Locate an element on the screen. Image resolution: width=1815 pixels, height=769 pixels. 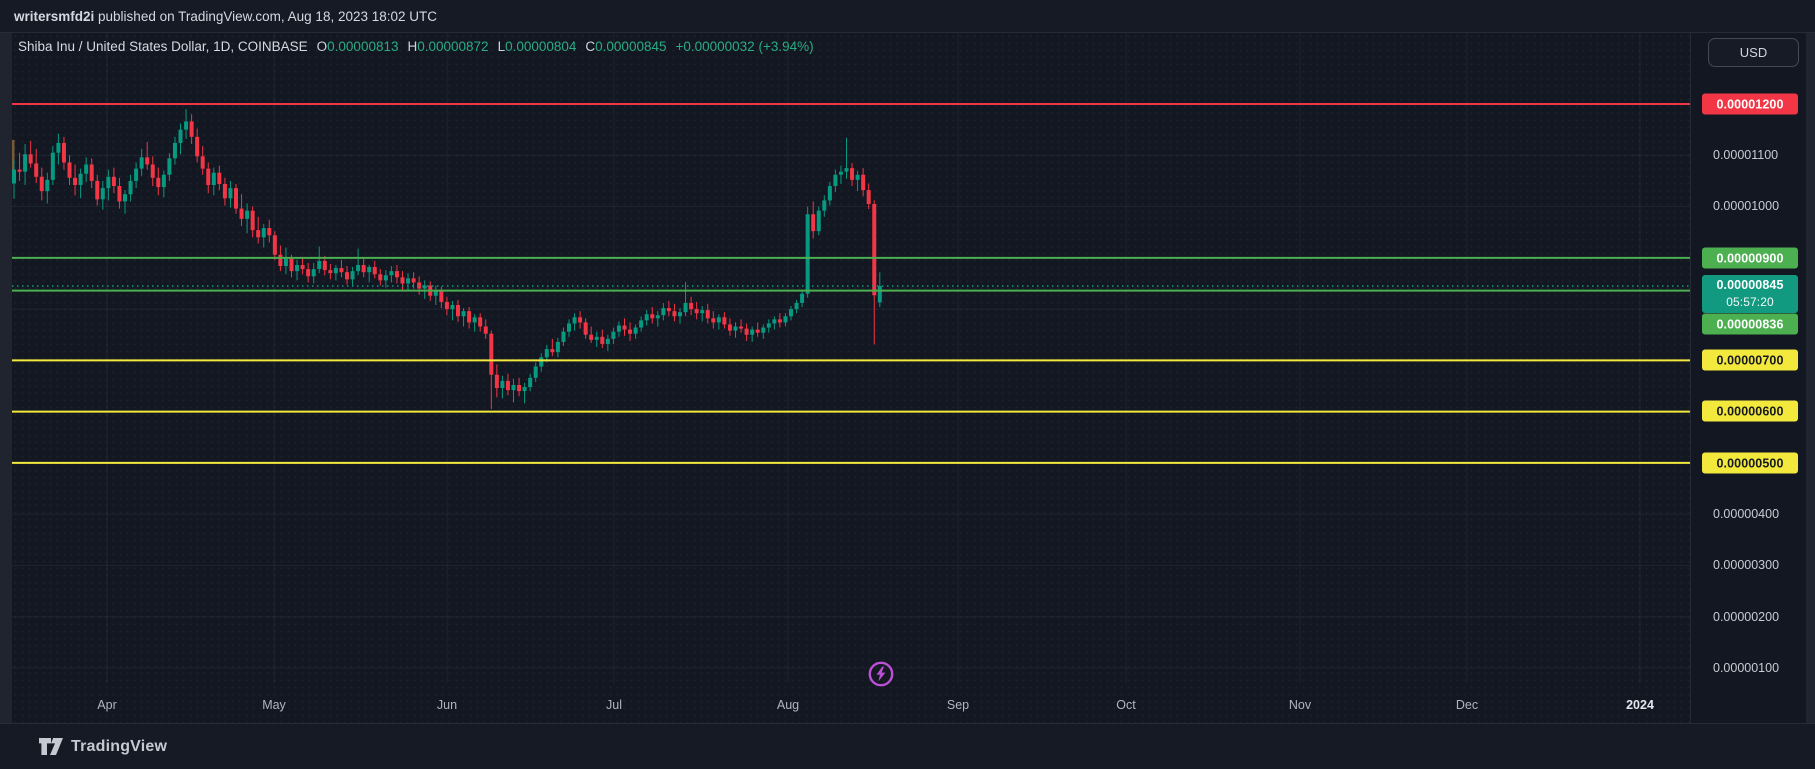
price-badge-0.00000600: 0.00000600 is located at coordinates (1750, 411).